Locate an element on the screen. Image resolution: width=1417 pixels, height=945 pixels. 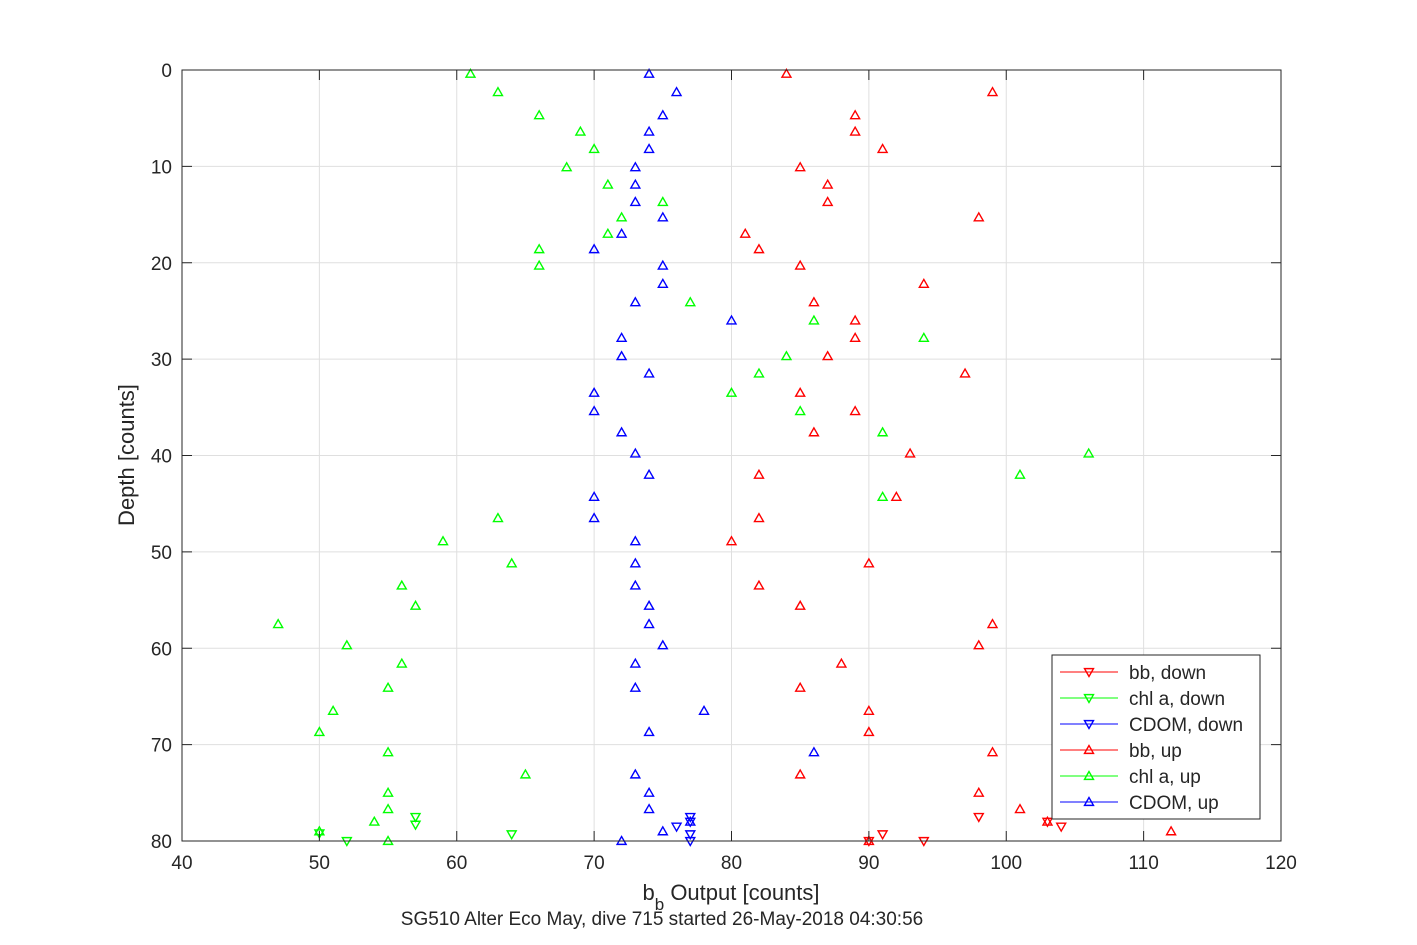
legend-item: bb, down is located at coordinates (1133, 673).